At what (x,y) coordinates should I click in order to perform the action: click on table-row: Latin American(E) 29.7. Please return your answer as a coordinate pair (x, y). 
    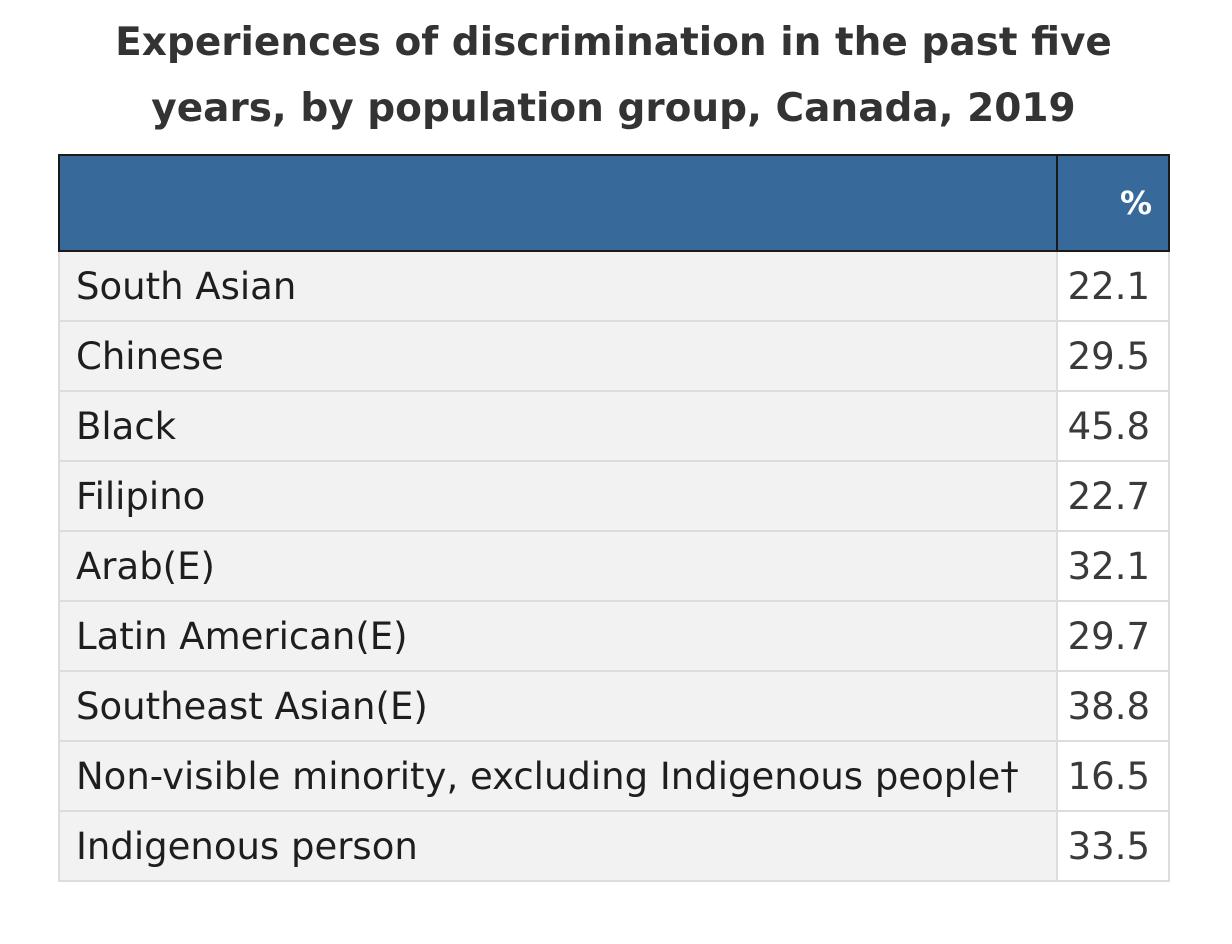
    Looking at the image, I should click on (614, 636).